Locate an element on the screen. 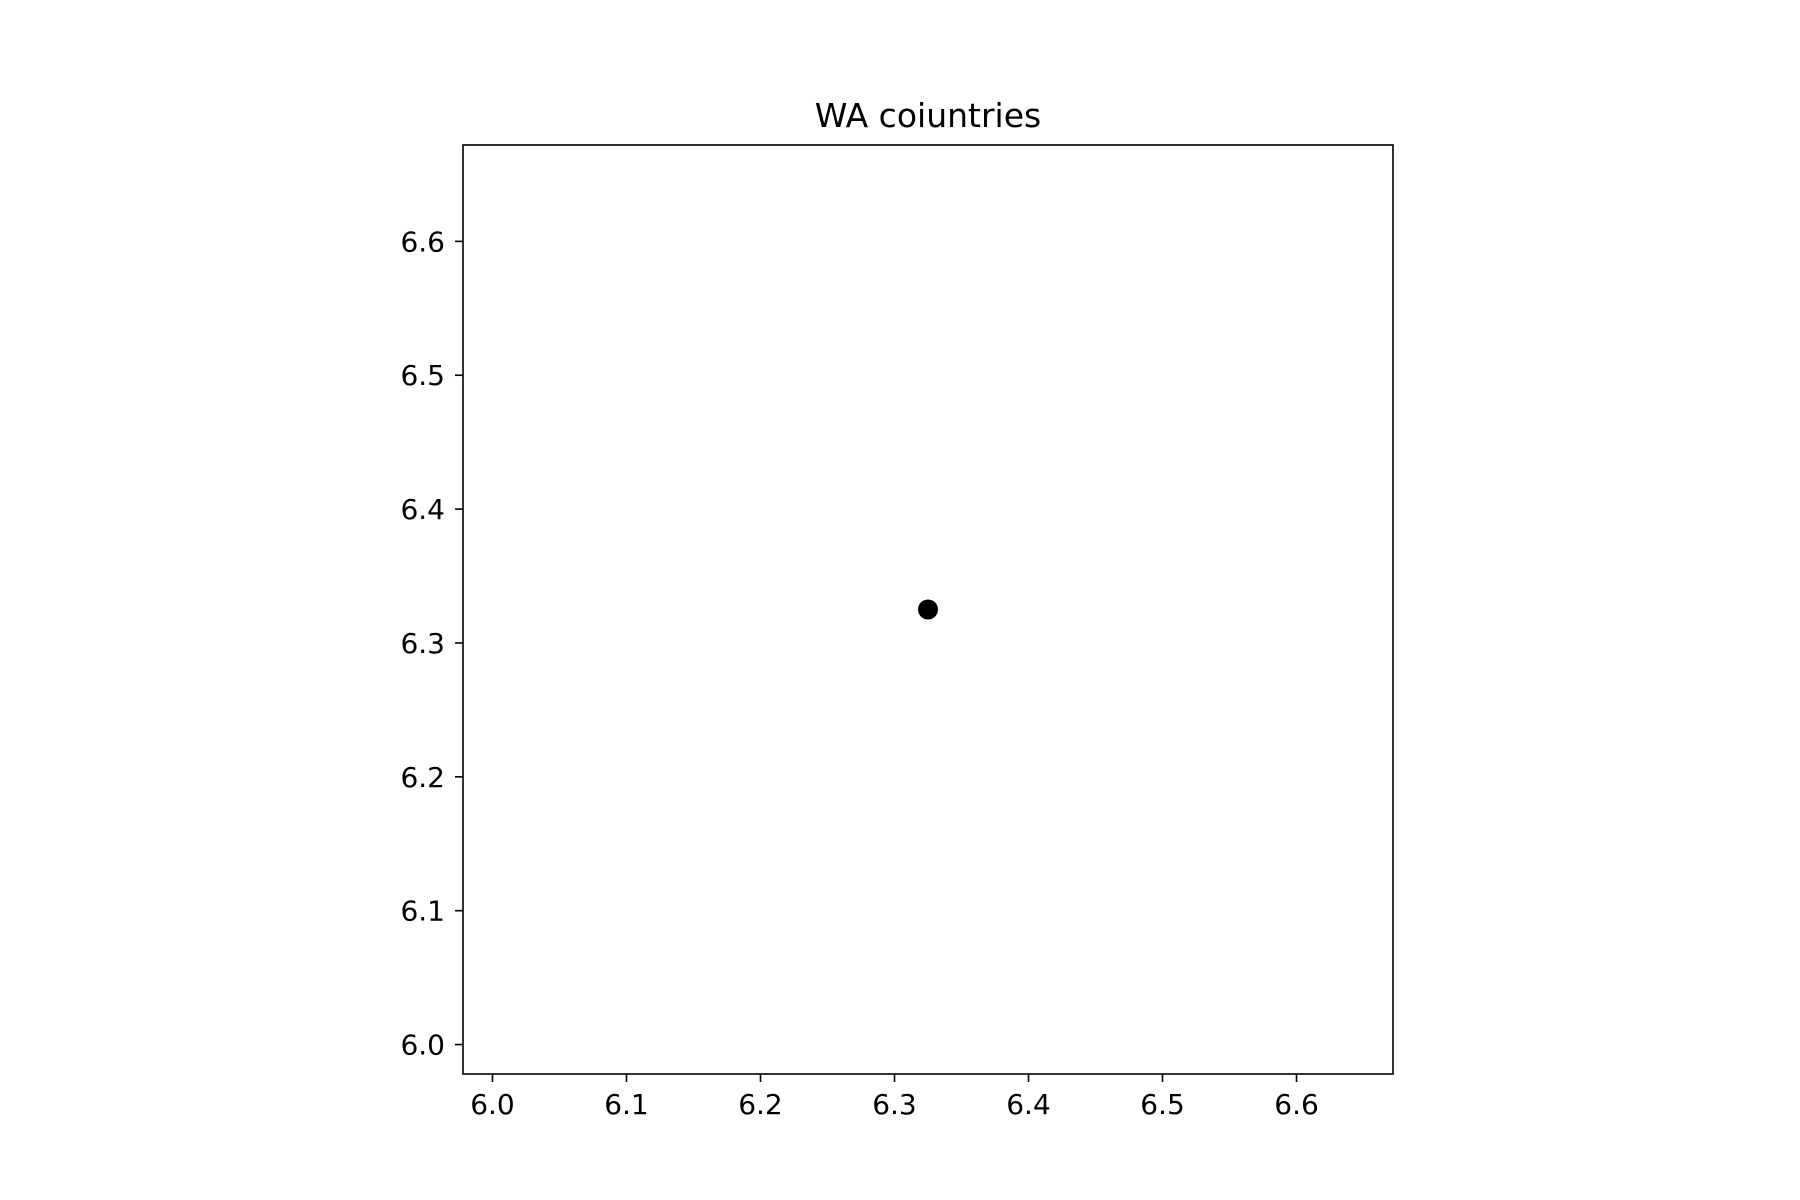  x-tick-label: 6.1 is located at coordinates (626, 1104).